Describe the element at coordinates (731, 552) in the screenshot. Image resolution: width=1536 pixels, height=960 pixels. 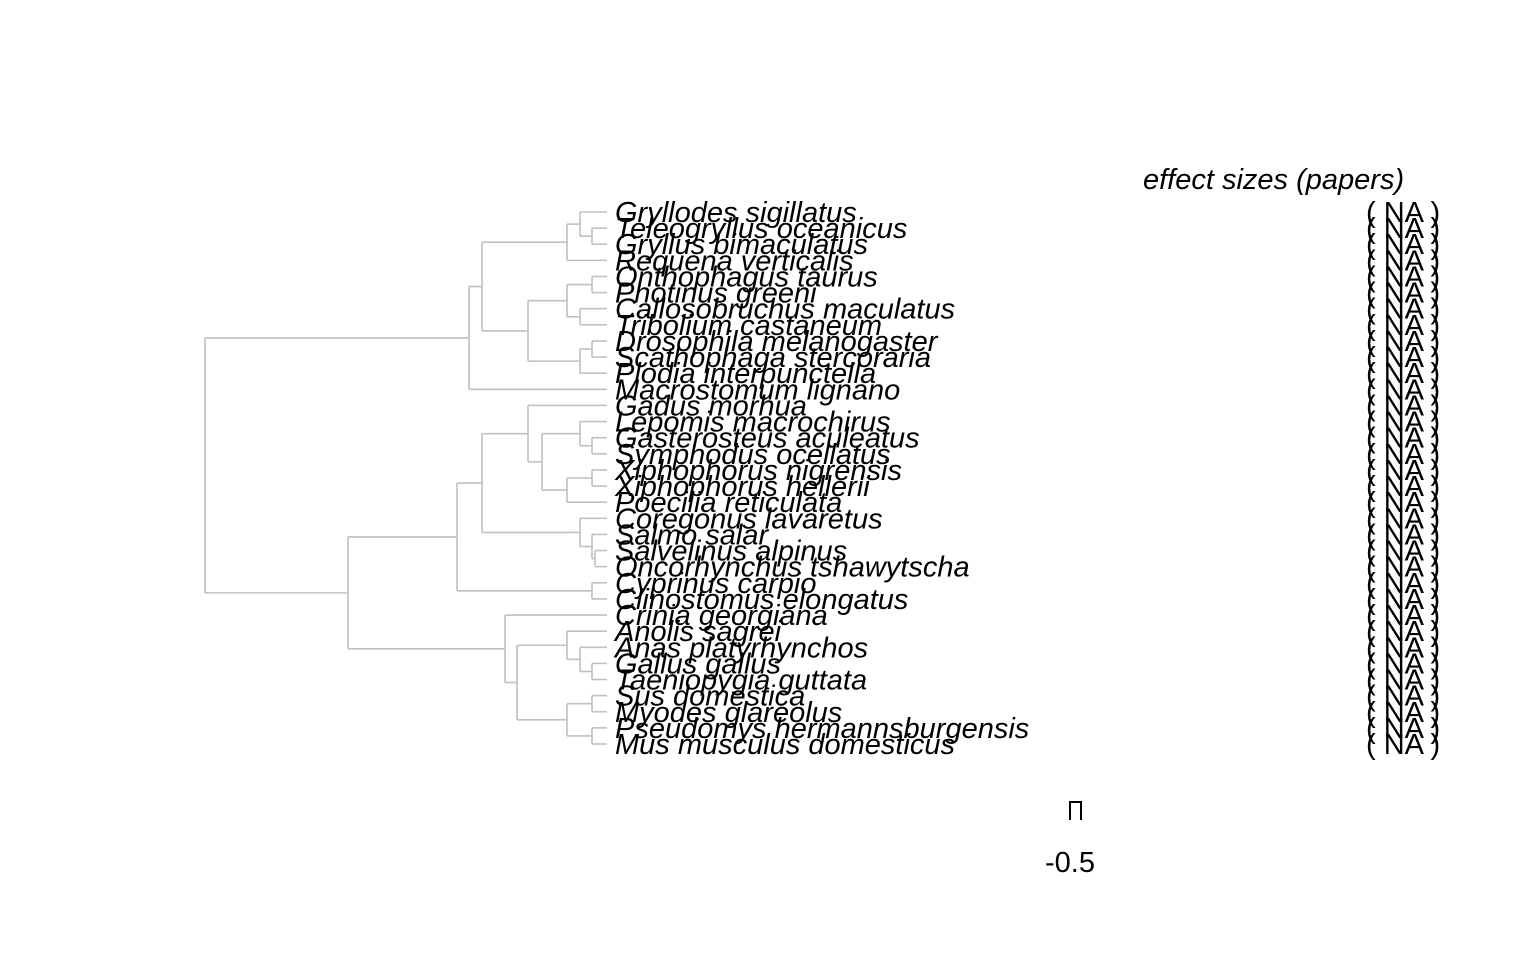
I see `species-label: Salvelinus alpinus` at that location.